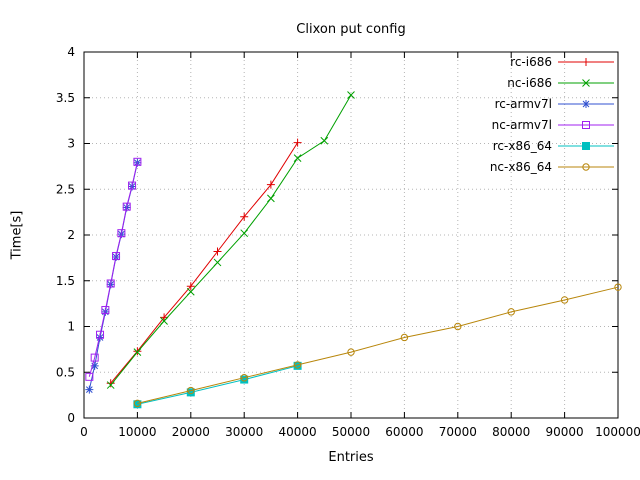 The height and width of the screenshot is (480, 640). Describe the element at coordinates (71, 144) in the screenshot. I see `y-tick-label: 3` at that location.